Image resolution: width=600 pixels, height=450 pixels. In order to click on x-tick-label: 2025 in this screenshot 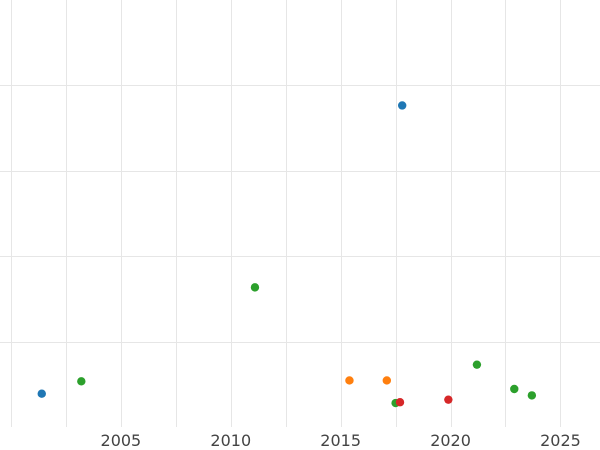, I will do `click(560, 440)`.